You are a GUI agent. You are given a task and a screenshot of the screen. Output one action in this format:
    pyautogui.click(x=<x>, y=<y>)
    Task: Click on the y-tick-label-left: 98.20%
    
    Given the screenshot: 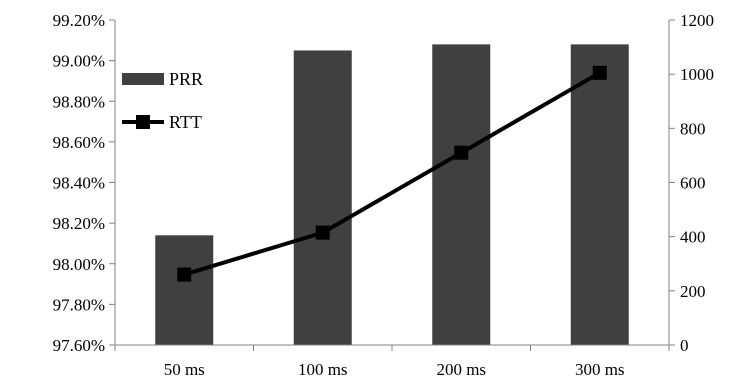 What is the action you would take?
    pyautogui.click(x=79, y=223)
    